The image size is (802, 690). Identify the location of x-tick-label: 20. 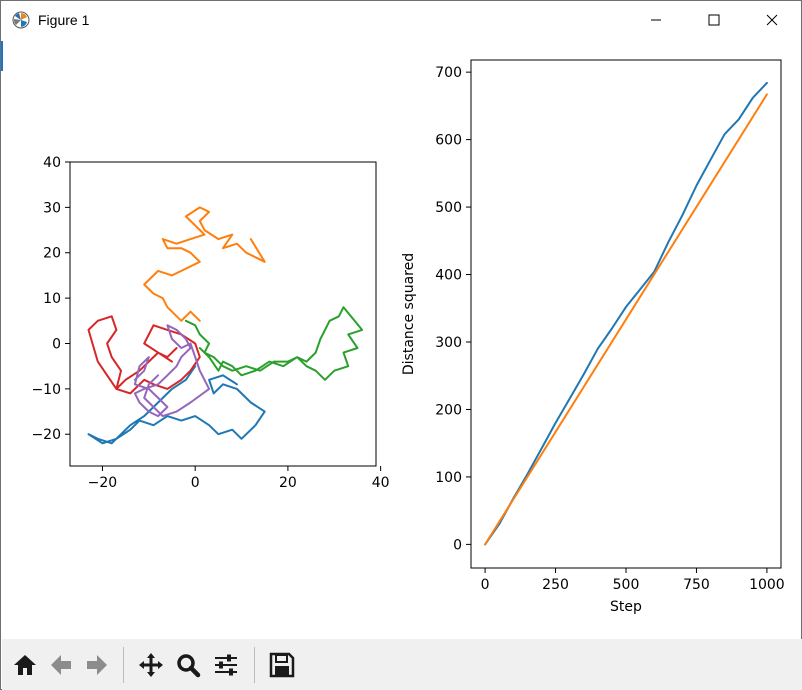
(288, 483).